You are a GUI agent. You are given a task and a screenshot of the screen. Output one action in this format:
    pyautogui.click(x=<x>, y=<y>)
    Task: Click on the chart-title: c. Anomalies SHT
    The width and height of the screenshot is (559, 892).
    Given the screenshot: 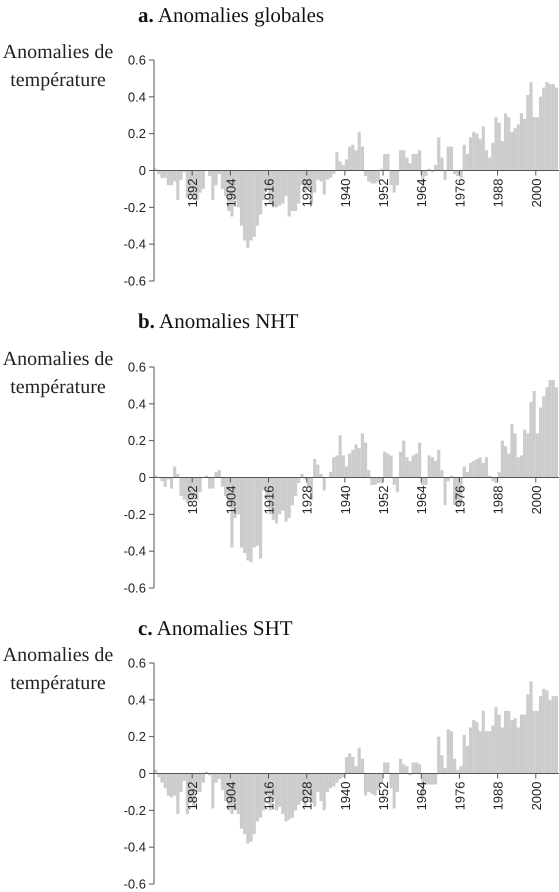 What is the action you would take?
    pyautogui.click(x=215, y=628)
    